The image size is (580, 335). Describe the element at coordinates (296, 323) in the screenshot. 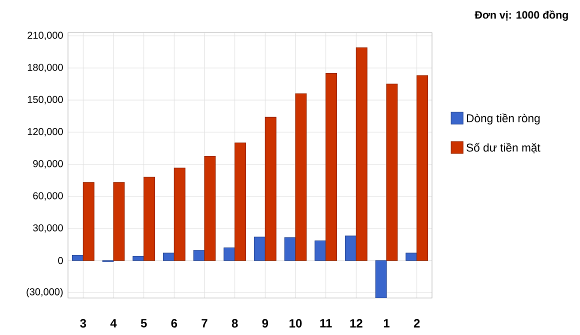

I see `x-tick-label: 10` at that location.